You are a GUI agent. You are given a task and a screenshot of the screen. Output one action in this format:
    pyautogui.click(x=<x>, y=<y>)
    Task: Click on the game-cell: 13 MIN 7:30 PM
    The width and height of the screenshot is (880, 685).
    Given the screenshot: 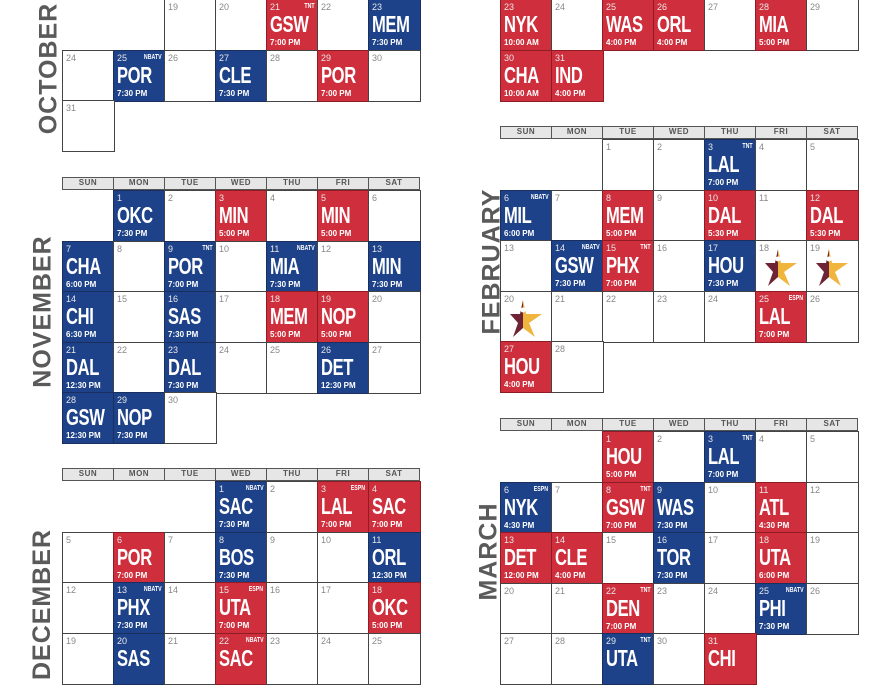 What is the action you would take?
    pyautogui.click(x=394, y=266)
    